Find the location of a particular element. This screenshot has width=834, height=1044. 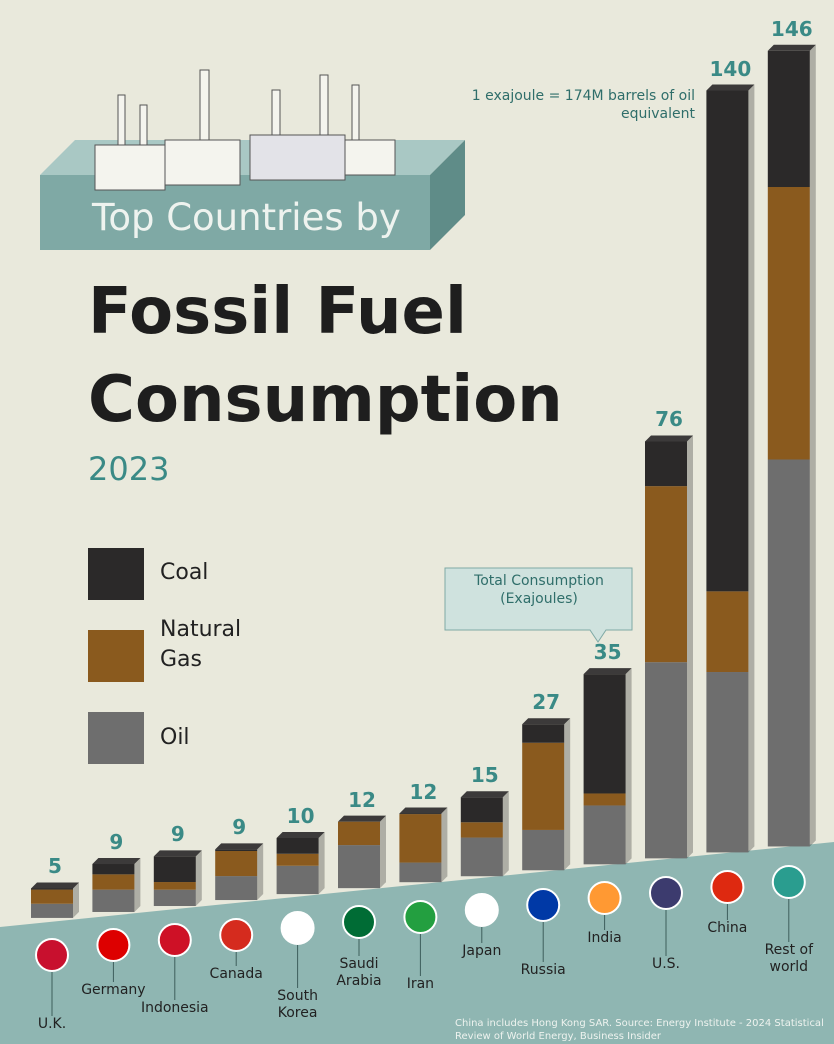

factory is located at coordinates (245, 130).